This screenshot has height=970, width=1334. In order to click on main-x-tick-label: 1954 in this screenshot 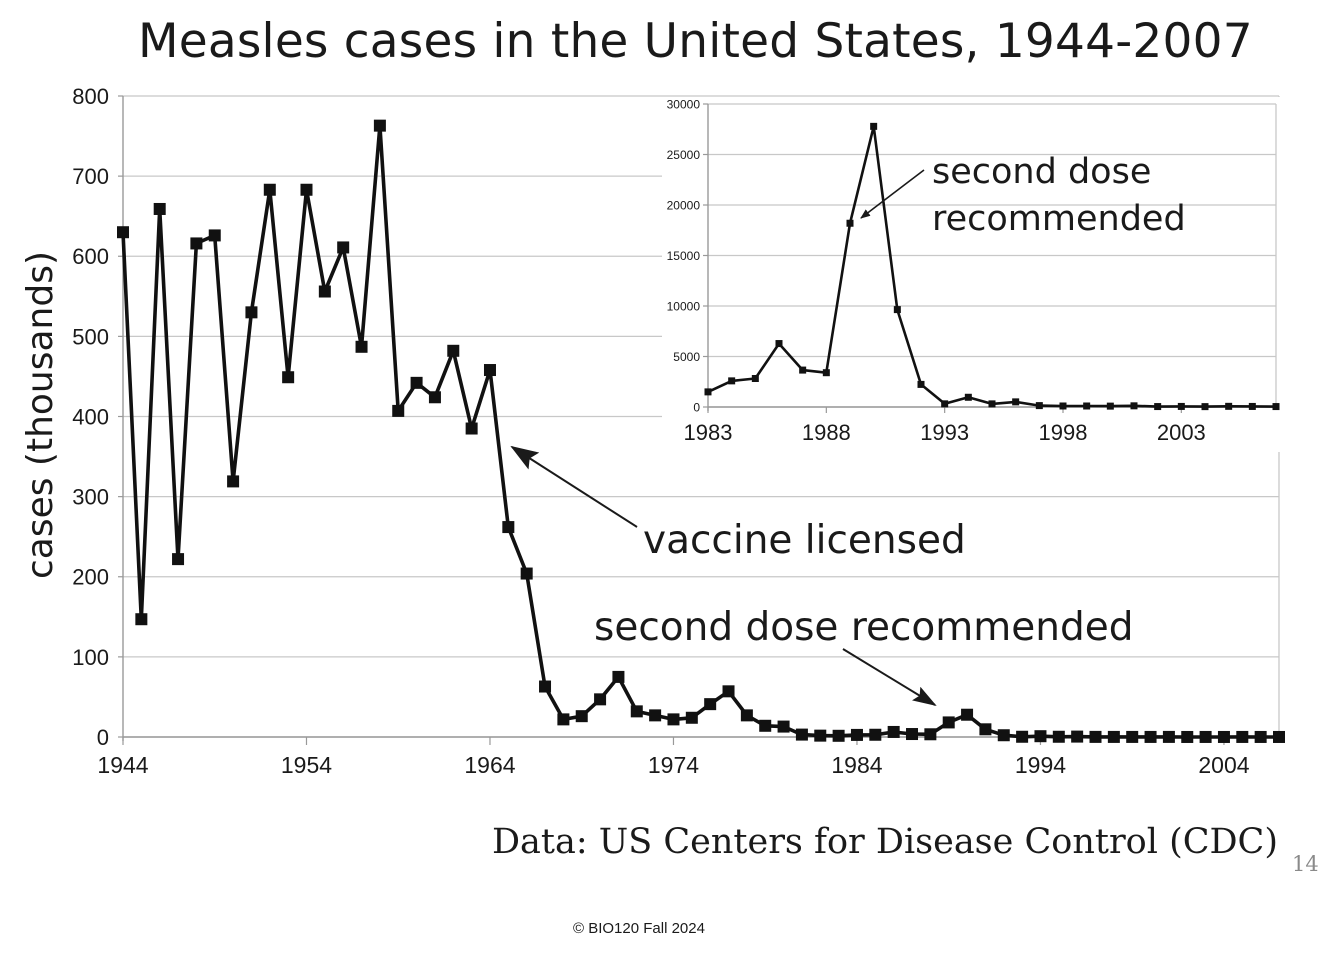, I will do `click(306, 765)`.